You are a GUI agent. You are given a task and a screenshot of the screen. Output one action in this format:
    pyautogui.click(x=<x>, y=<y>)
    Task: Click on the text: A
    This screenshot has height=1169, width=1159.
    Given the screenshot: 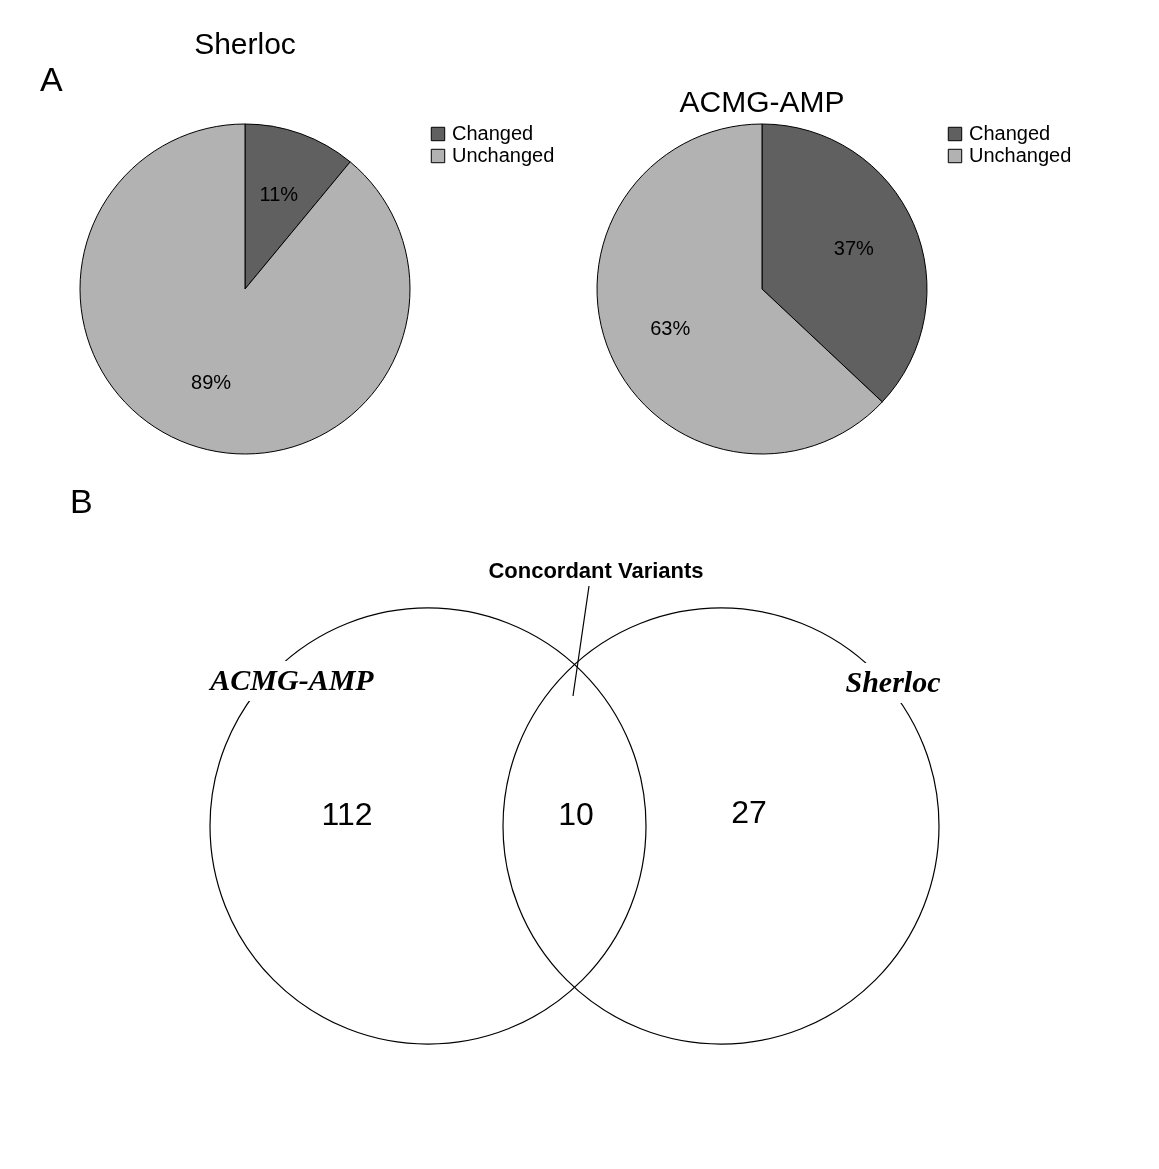 What is the action you would take?
    pyautogui.click(x=51, y=79)
    